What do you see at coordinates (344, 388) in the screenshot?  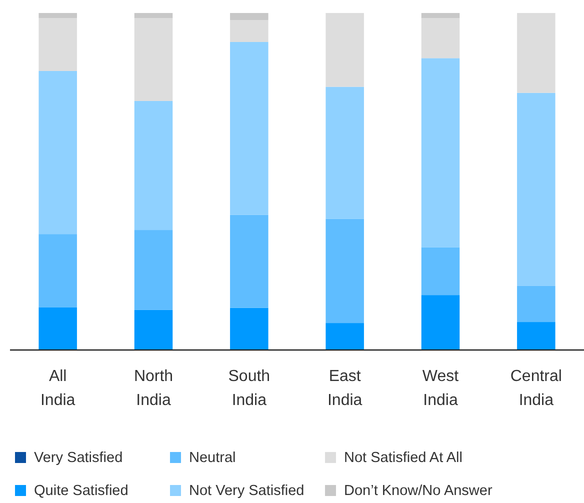 I see `x-tick-label: East India` at bounding box center [344, 388].